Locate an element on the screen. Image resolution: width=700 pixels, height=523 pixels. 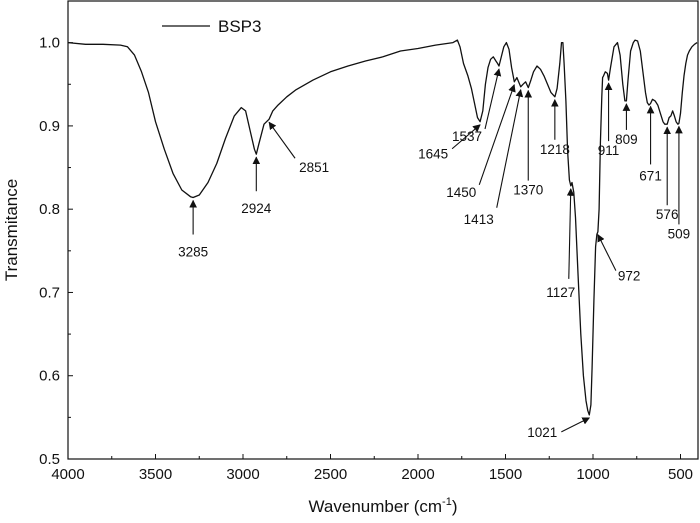
annotation-label-809: 809 is located at coordinates (626, 139).